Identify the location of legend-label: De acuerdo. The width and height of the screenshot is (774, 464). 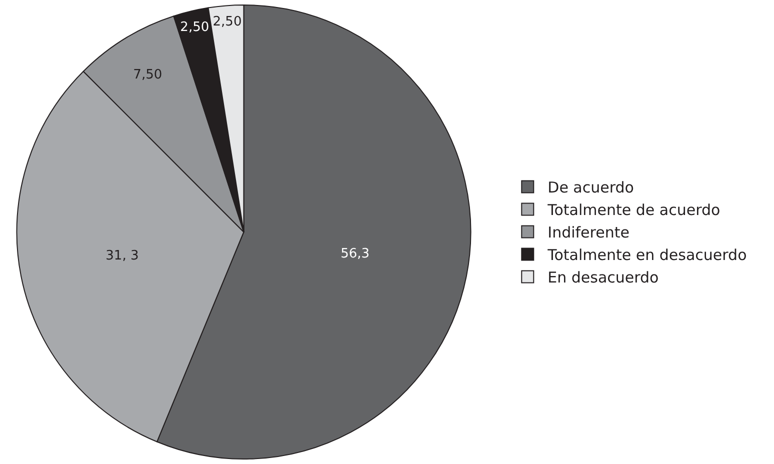
(591, 187).